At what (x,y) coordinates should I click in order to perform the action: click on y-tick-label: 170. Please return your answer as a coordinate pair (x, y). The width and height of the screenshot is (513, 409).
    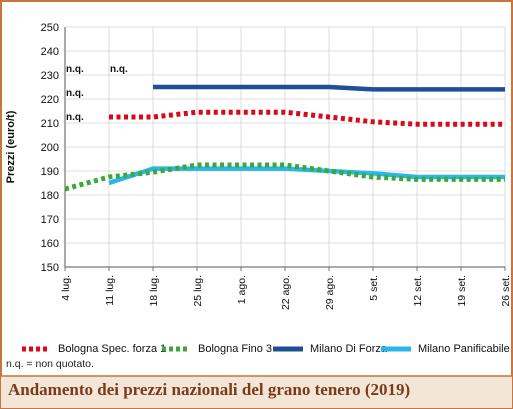
    Looking at the image, I should click on (50, 220).